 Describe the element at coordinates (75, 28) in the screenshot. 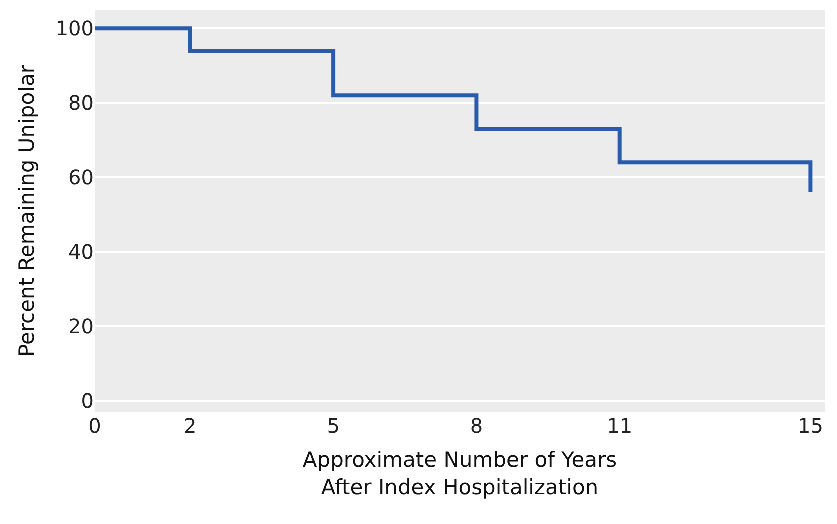

I see `y-tick-label: 100` at that location.